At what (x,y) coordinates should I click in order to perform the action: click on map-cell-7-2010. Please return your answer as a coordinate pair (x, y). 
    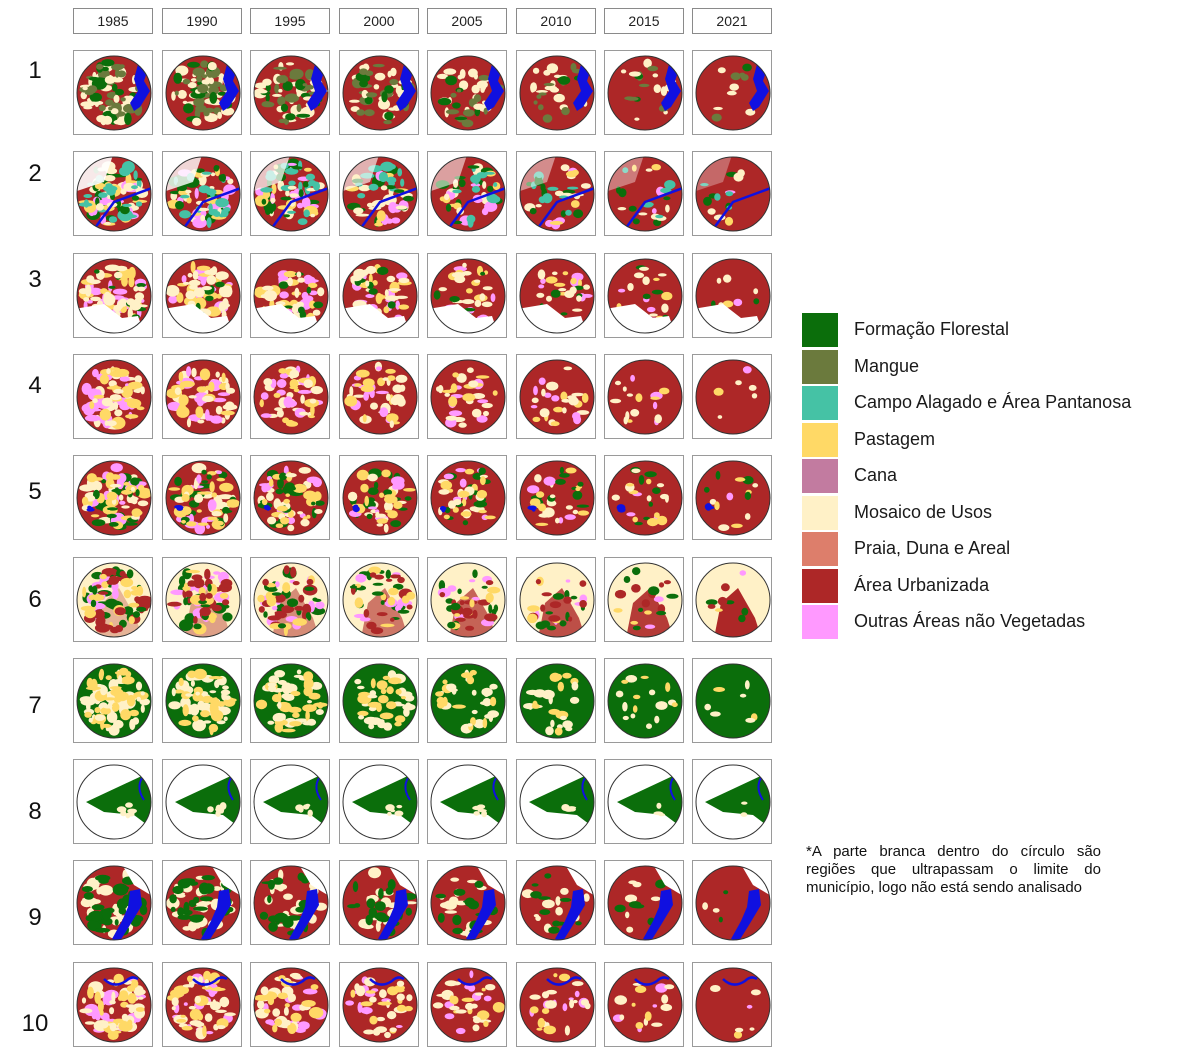
    Looking at the image, I should click on (556, 700).